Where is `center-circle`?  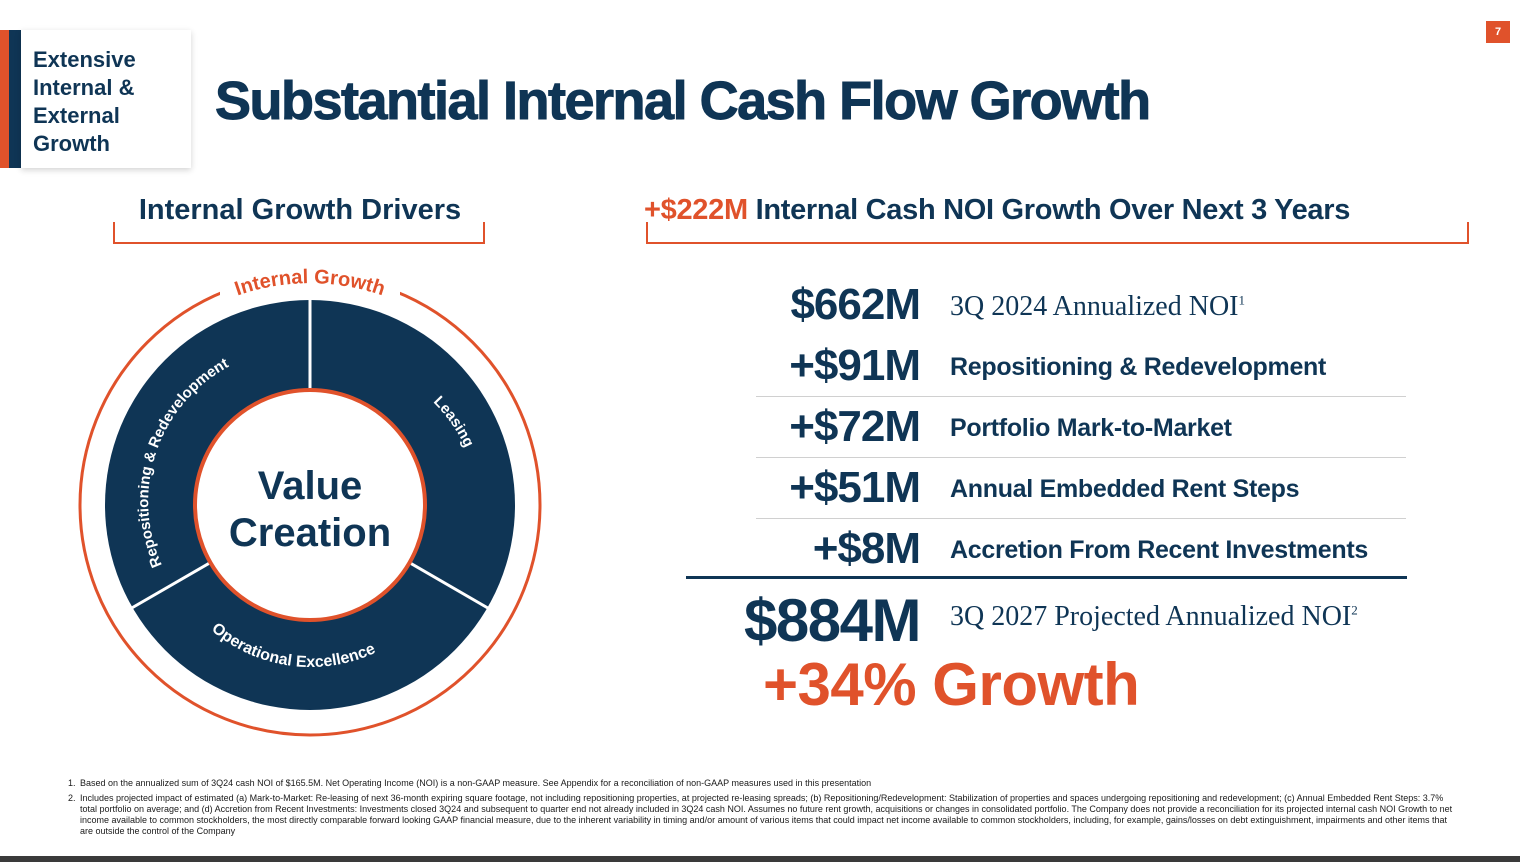
center-circle is located at coordinates (310, 505).